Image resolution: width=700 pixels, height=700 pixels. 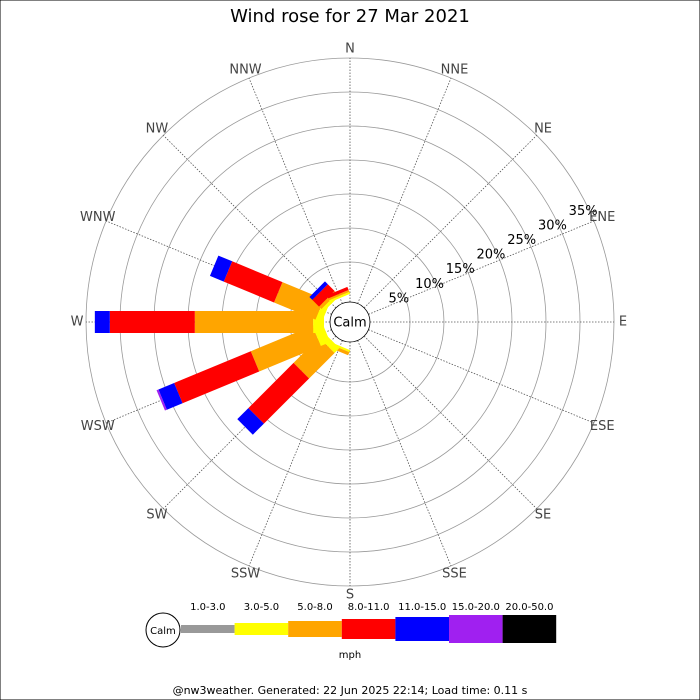 I want to click on direction-label: W, so click(x=77, y=322).